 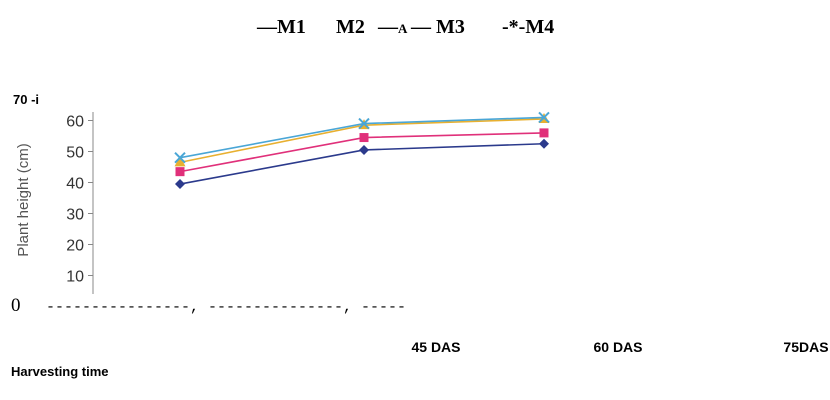 What do you see at coordinates (26, 99) in the screenshot?
I see `y-top-label: 70 -i` at bounding box center [26, 99].